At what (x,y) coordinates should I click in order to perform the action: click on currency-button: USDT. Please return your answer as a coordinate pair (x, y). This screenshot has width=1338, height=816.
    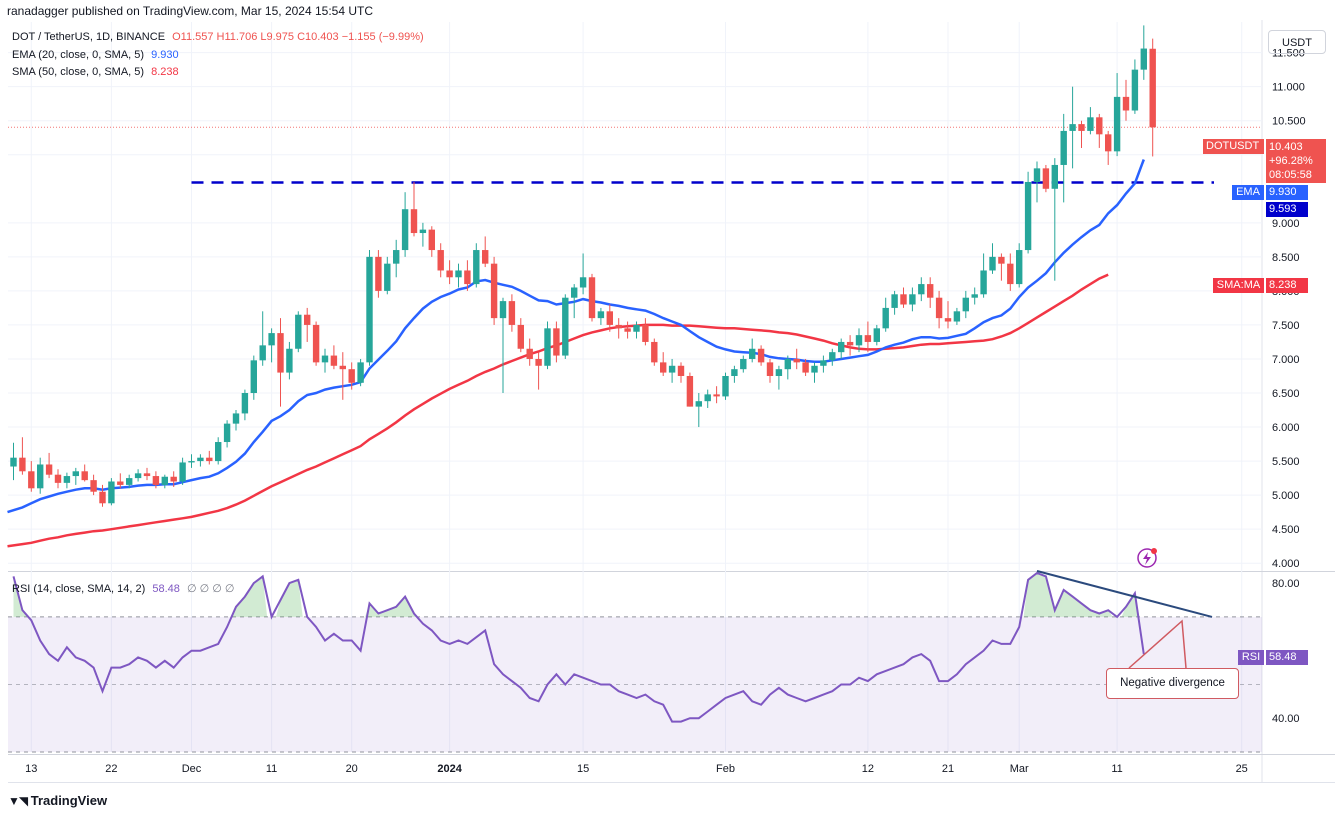
    Looking at the image, I should click on (1297, 42).